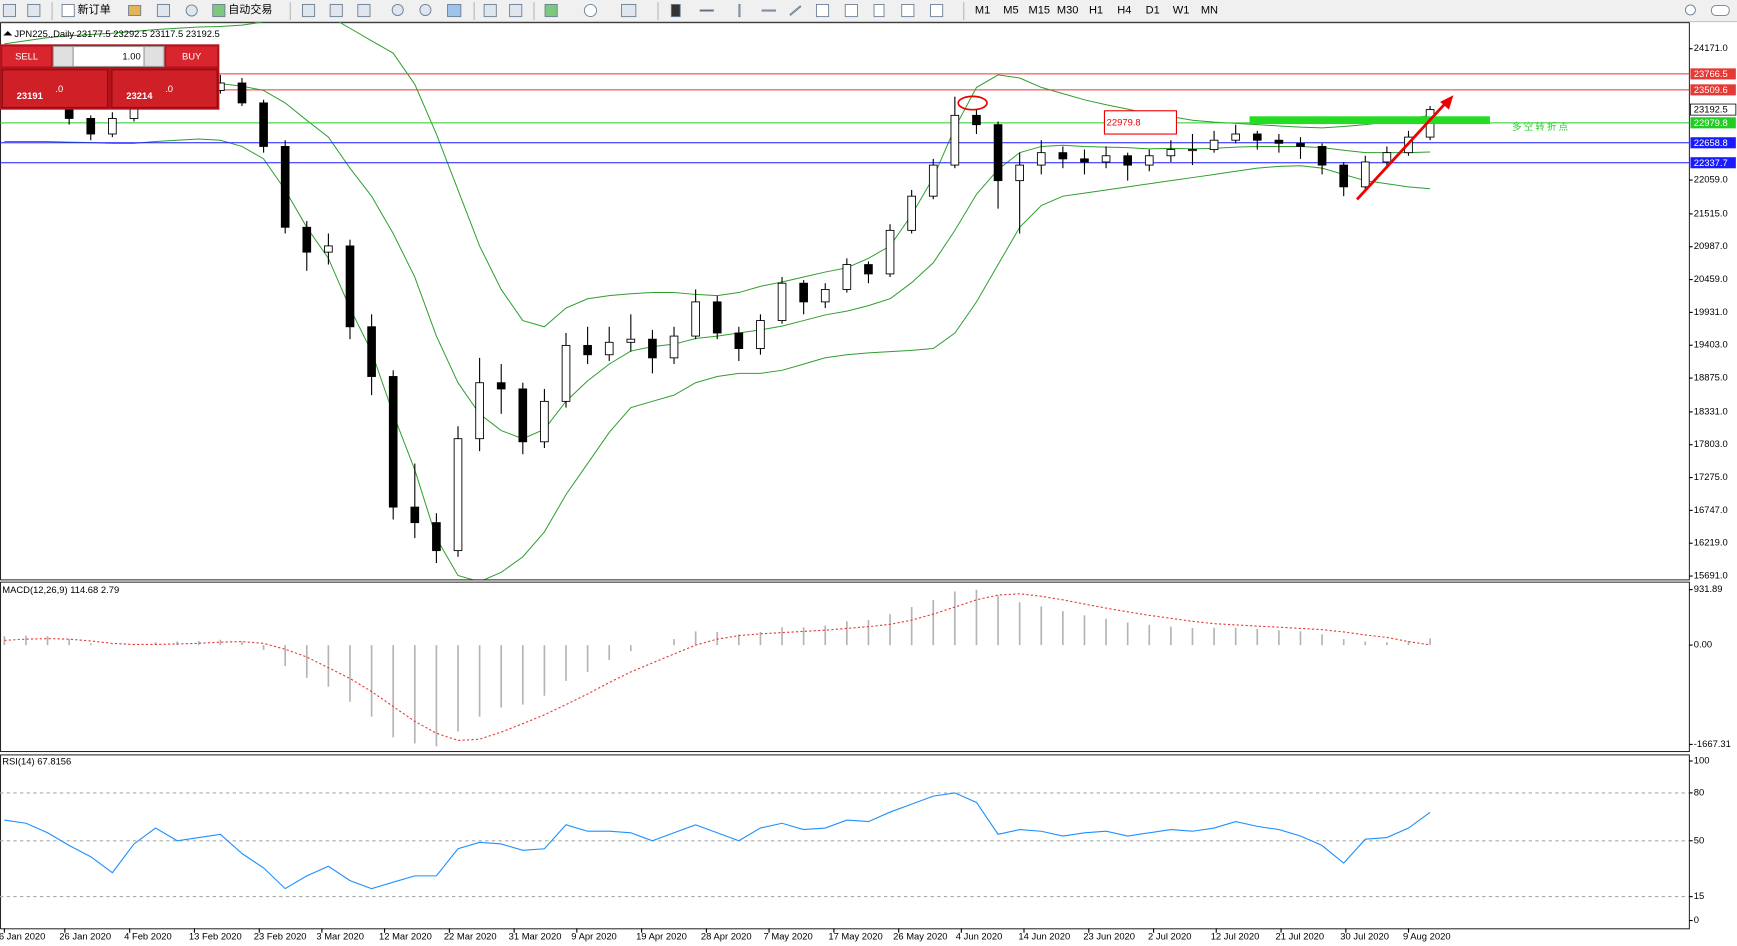  I want to click on bid-price-last: .0, so click(59, 88).